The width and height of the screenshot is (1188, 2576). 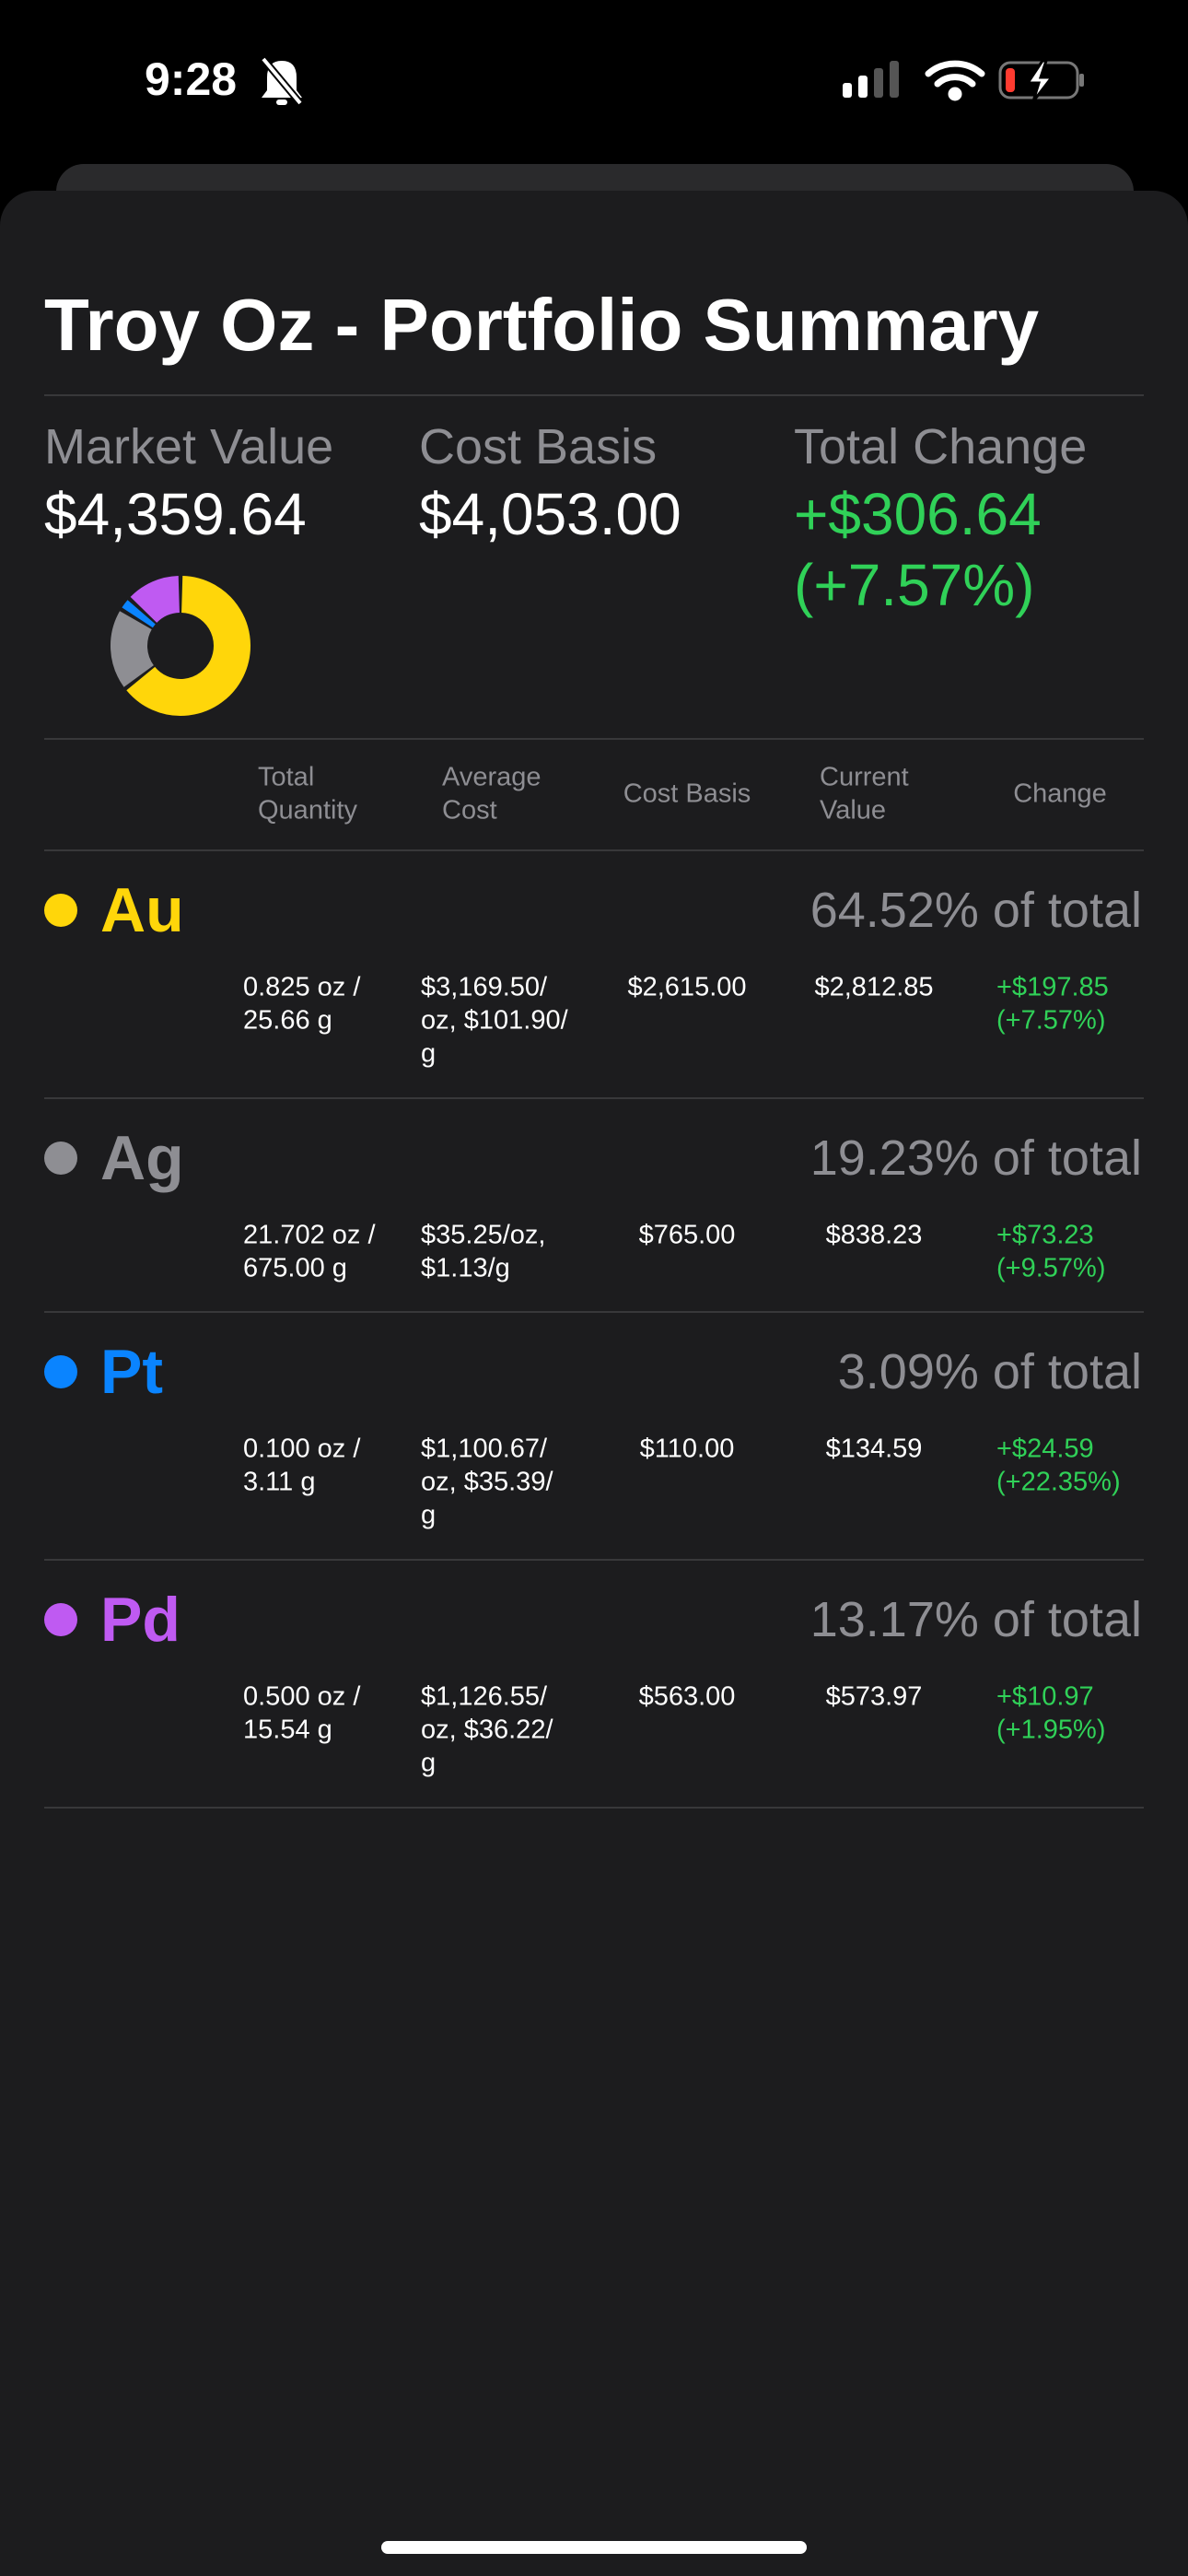 I want to click on summary-value: (+7.57%), so click(x=914, y=585).